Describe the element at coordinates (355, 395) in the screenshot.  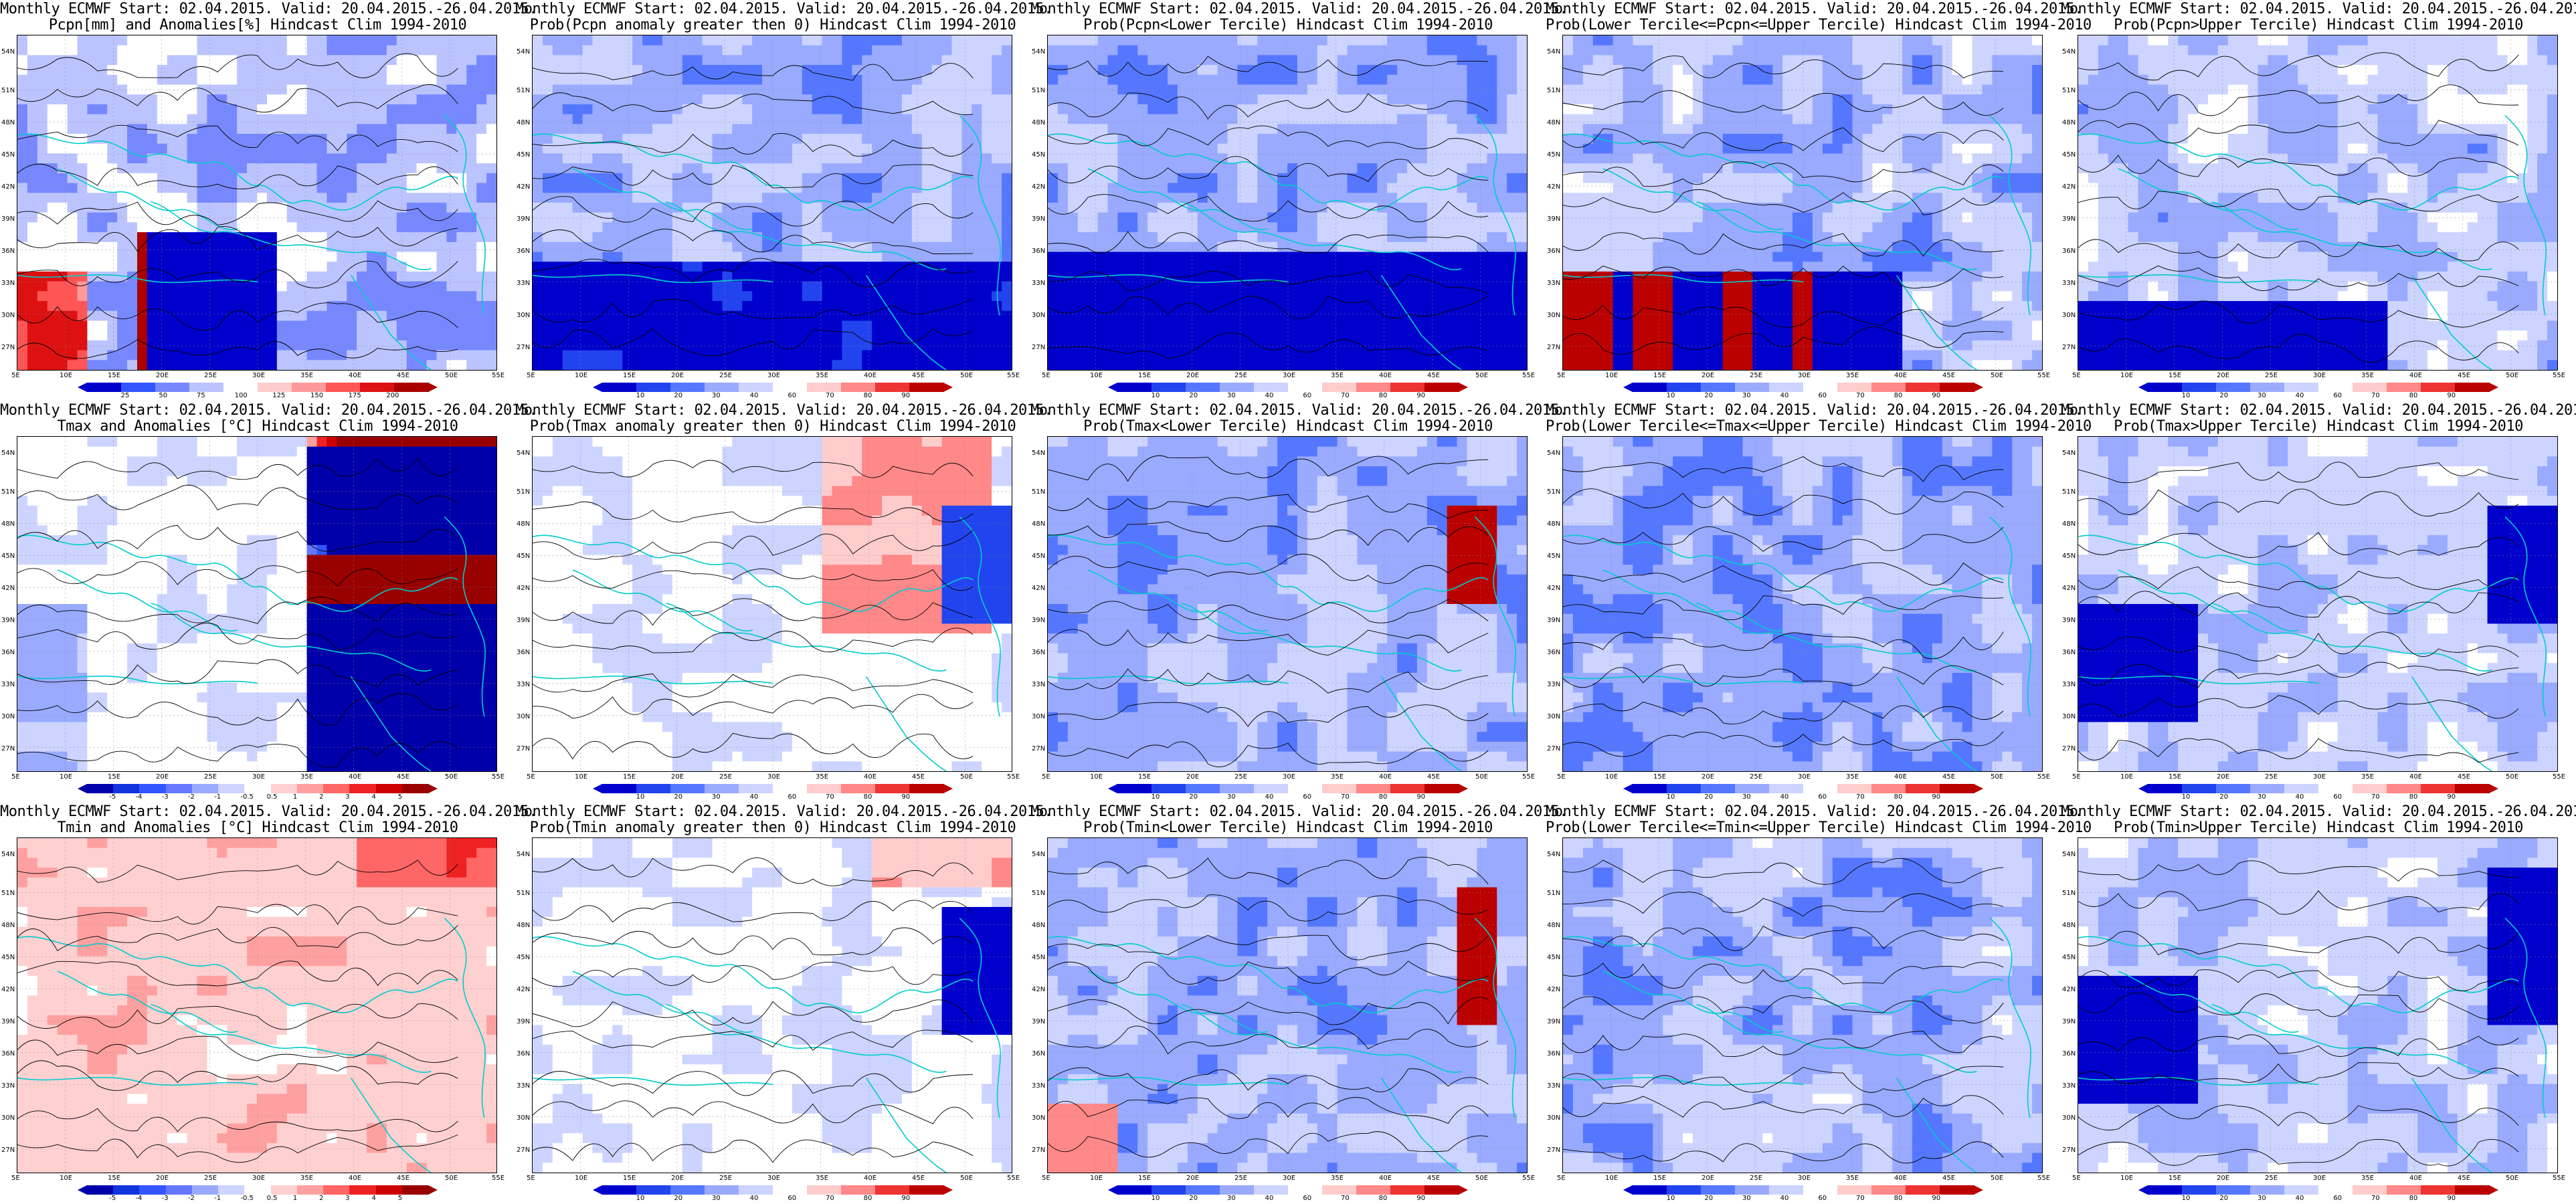
I see `colorbar-tick-label: 175` at that location.